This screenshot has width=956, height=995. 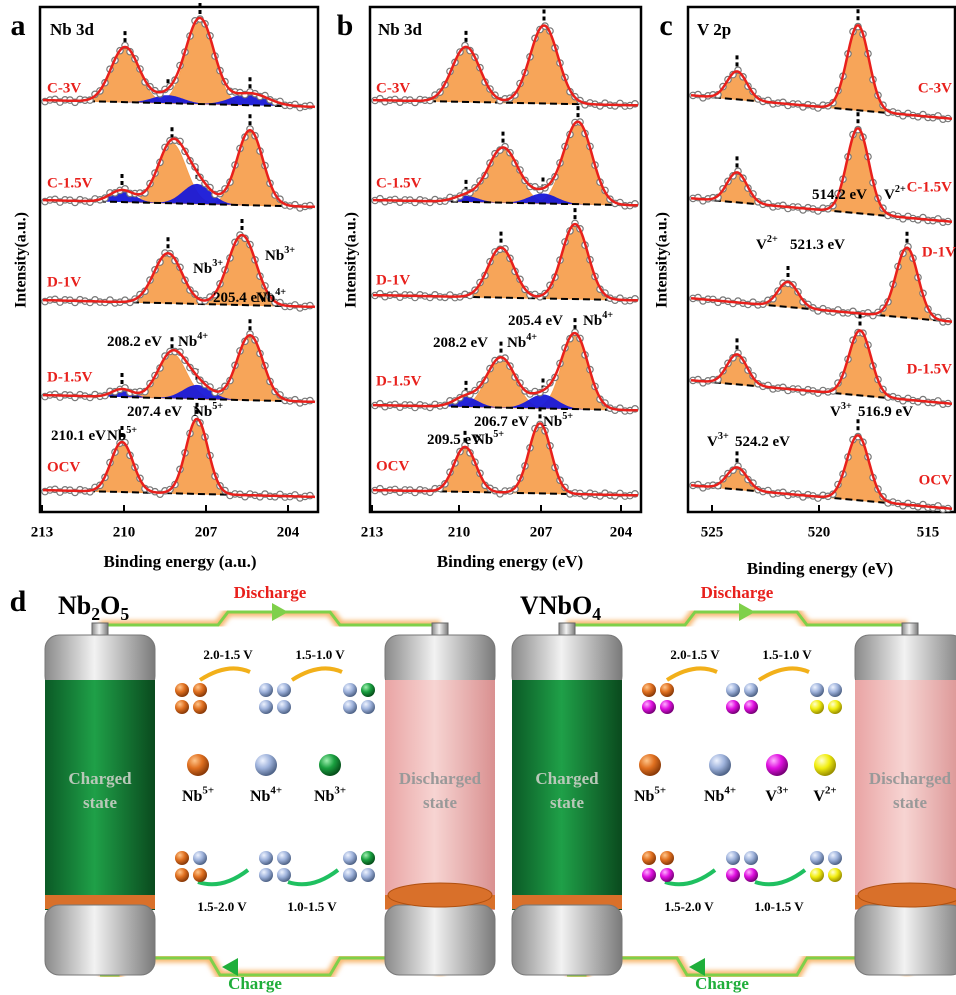 What do you see at coordinates (821, 259) in the screenshot?
I see `panel-frame` at bounding box center [821, 259].